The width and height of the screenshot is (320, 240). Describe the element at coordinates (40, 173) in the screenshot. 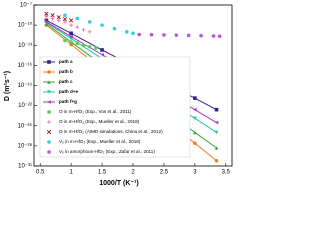

I see `x-tick-label: 0.5` at that location.